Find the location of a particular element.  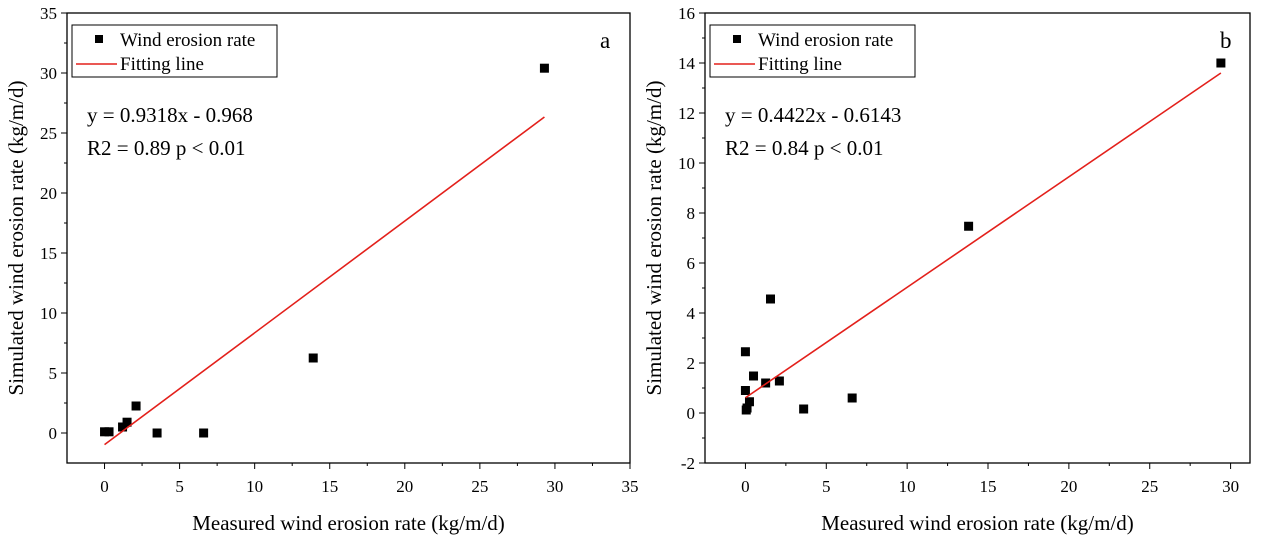

x-tick-label: 35 is located at coordinates (630, 486).